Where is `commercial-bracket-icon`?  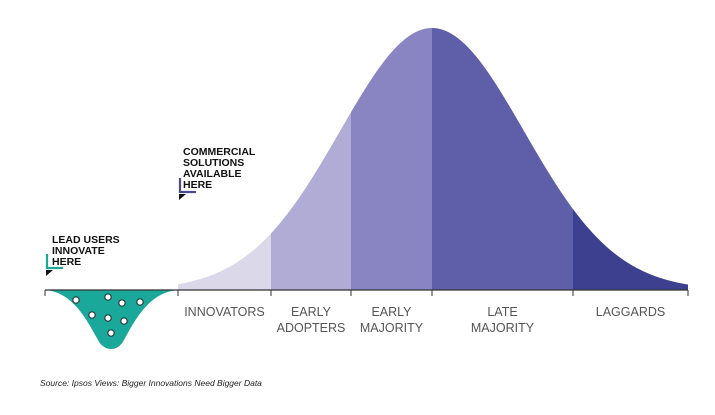 commercial-bracket-icon is located at coordinates (187, 186).